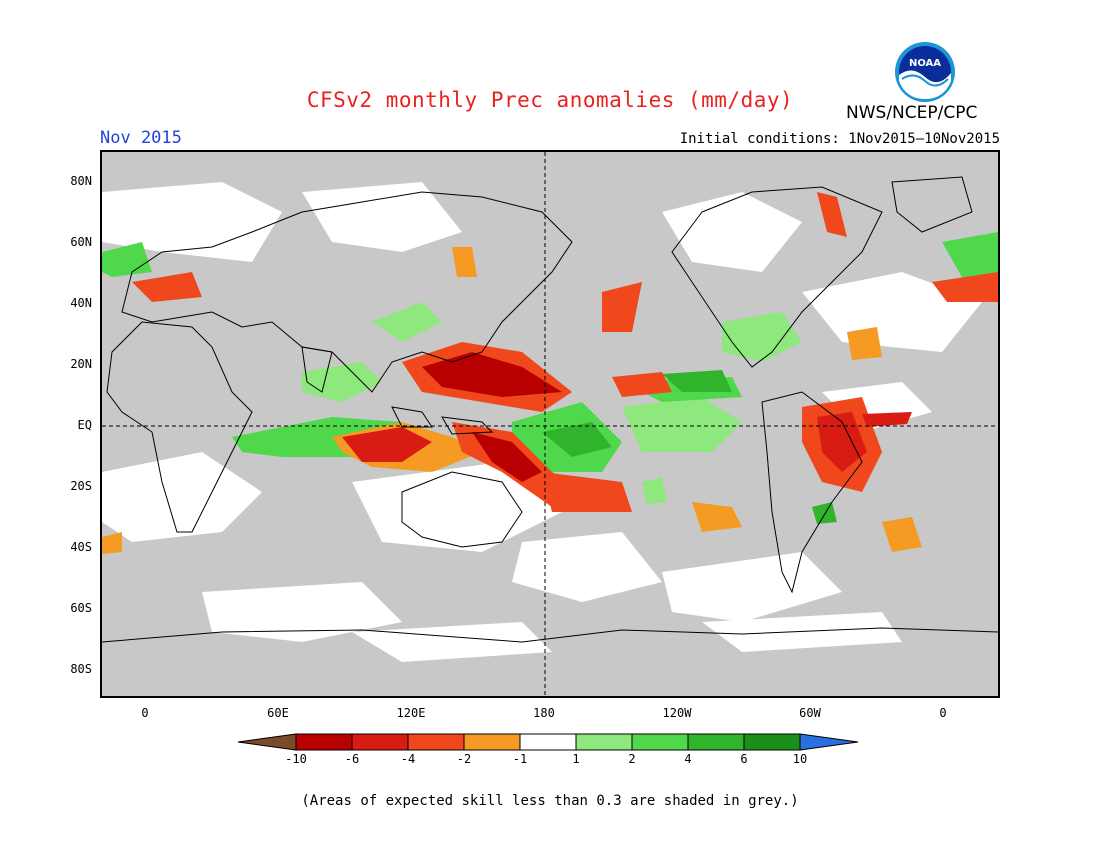 The image size is (1100, 850). Describe the element at coordinates (81, 486) in the screenshot. I see `lat-label: 20S` at that location.